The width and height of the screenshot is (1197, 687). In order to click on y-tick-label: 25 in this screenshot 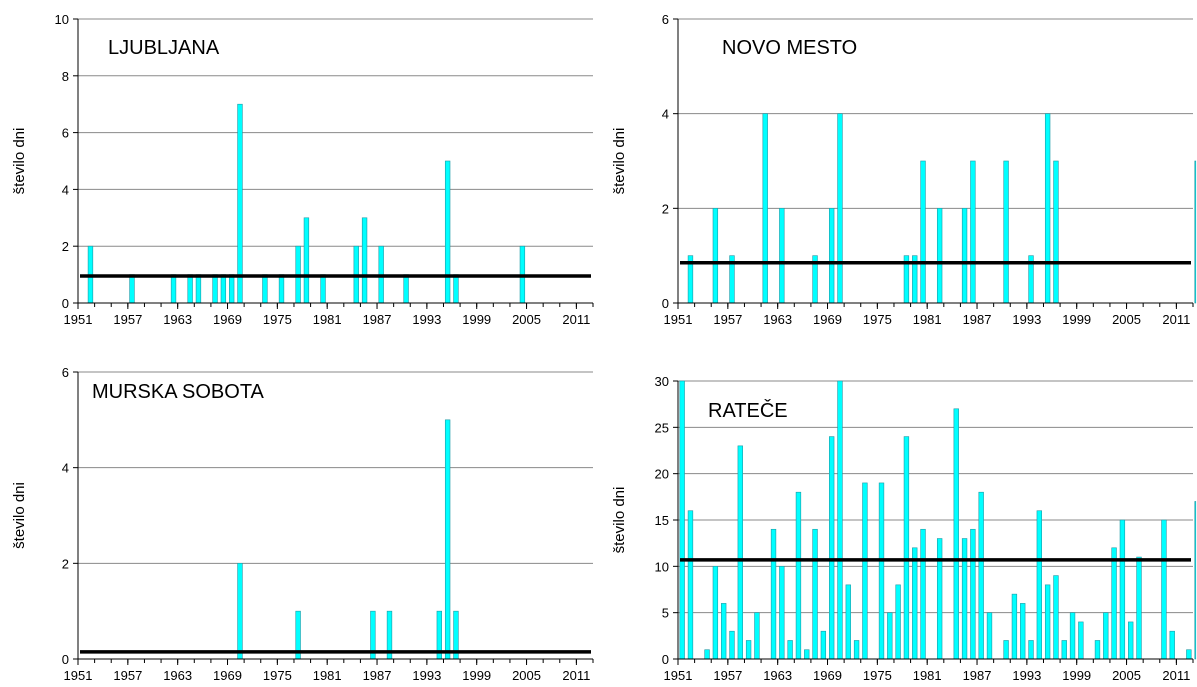, I will do `click(662, 427)`.